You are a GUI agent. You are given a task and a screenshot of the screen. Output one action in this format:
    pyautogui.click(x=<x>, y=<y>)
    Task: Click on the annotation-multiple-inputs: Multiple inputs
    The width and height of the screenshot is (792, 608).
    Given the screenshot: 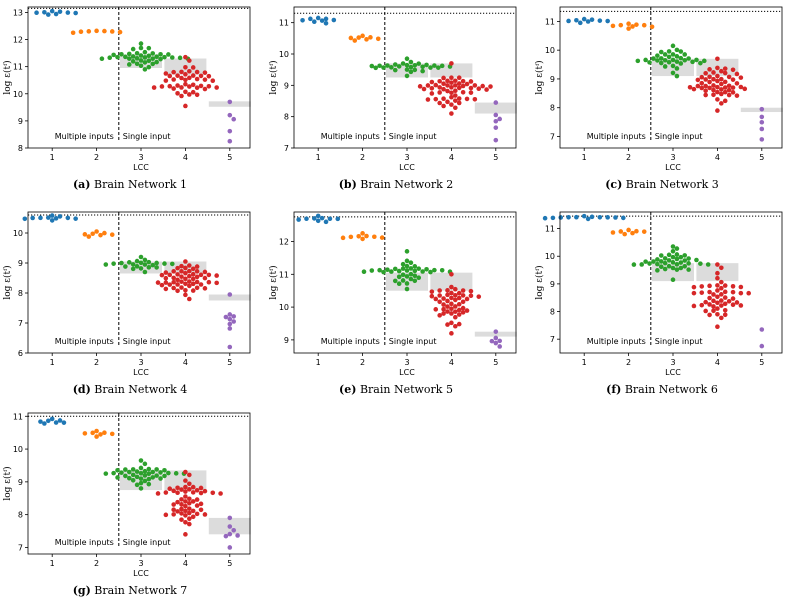 What is the action you would take?
    pyautogui.click(x=84, y=341)
    